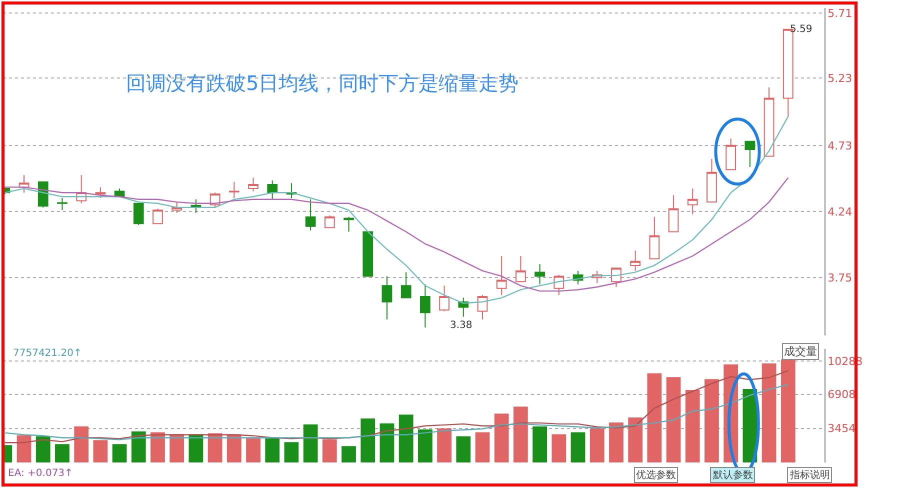 This screenshot has height=490, width=900. I want to click on text: EA: +0.073↑, so click(40, 473).